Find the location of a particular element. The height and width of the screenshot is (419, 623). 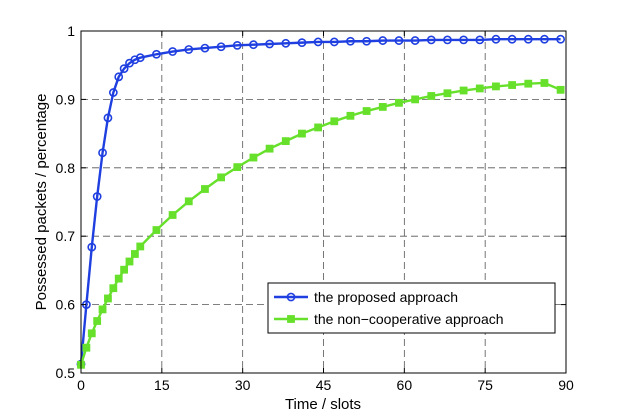

x-tick-label: 15 is located at coordinates (162, 385).